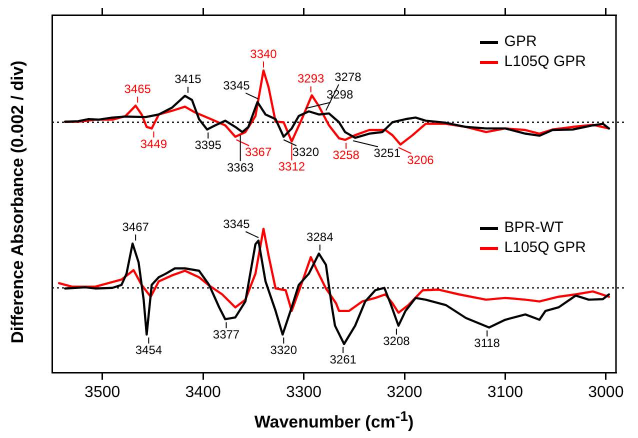 The height and width of the screenshot is (438, 638). What do you see at coordinates (320, 237) in the screenshot?
I see `annotation: 3284` at bounding box center [320, 237].